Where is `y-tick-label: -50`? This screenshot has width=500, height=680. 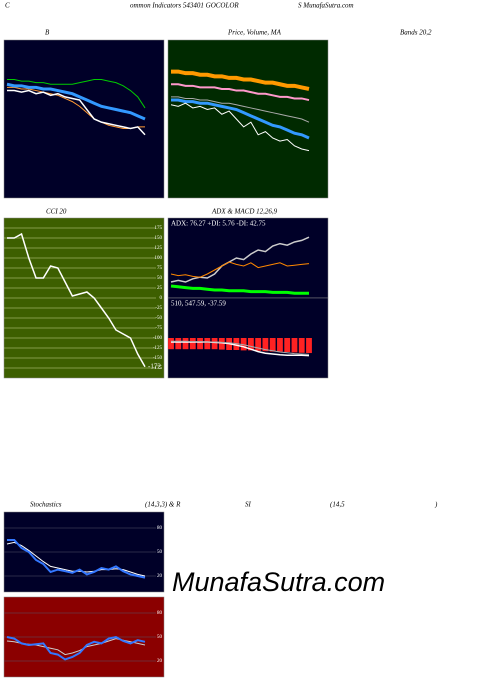
y-tick-label: -50 is located at coordinates (158, 318).